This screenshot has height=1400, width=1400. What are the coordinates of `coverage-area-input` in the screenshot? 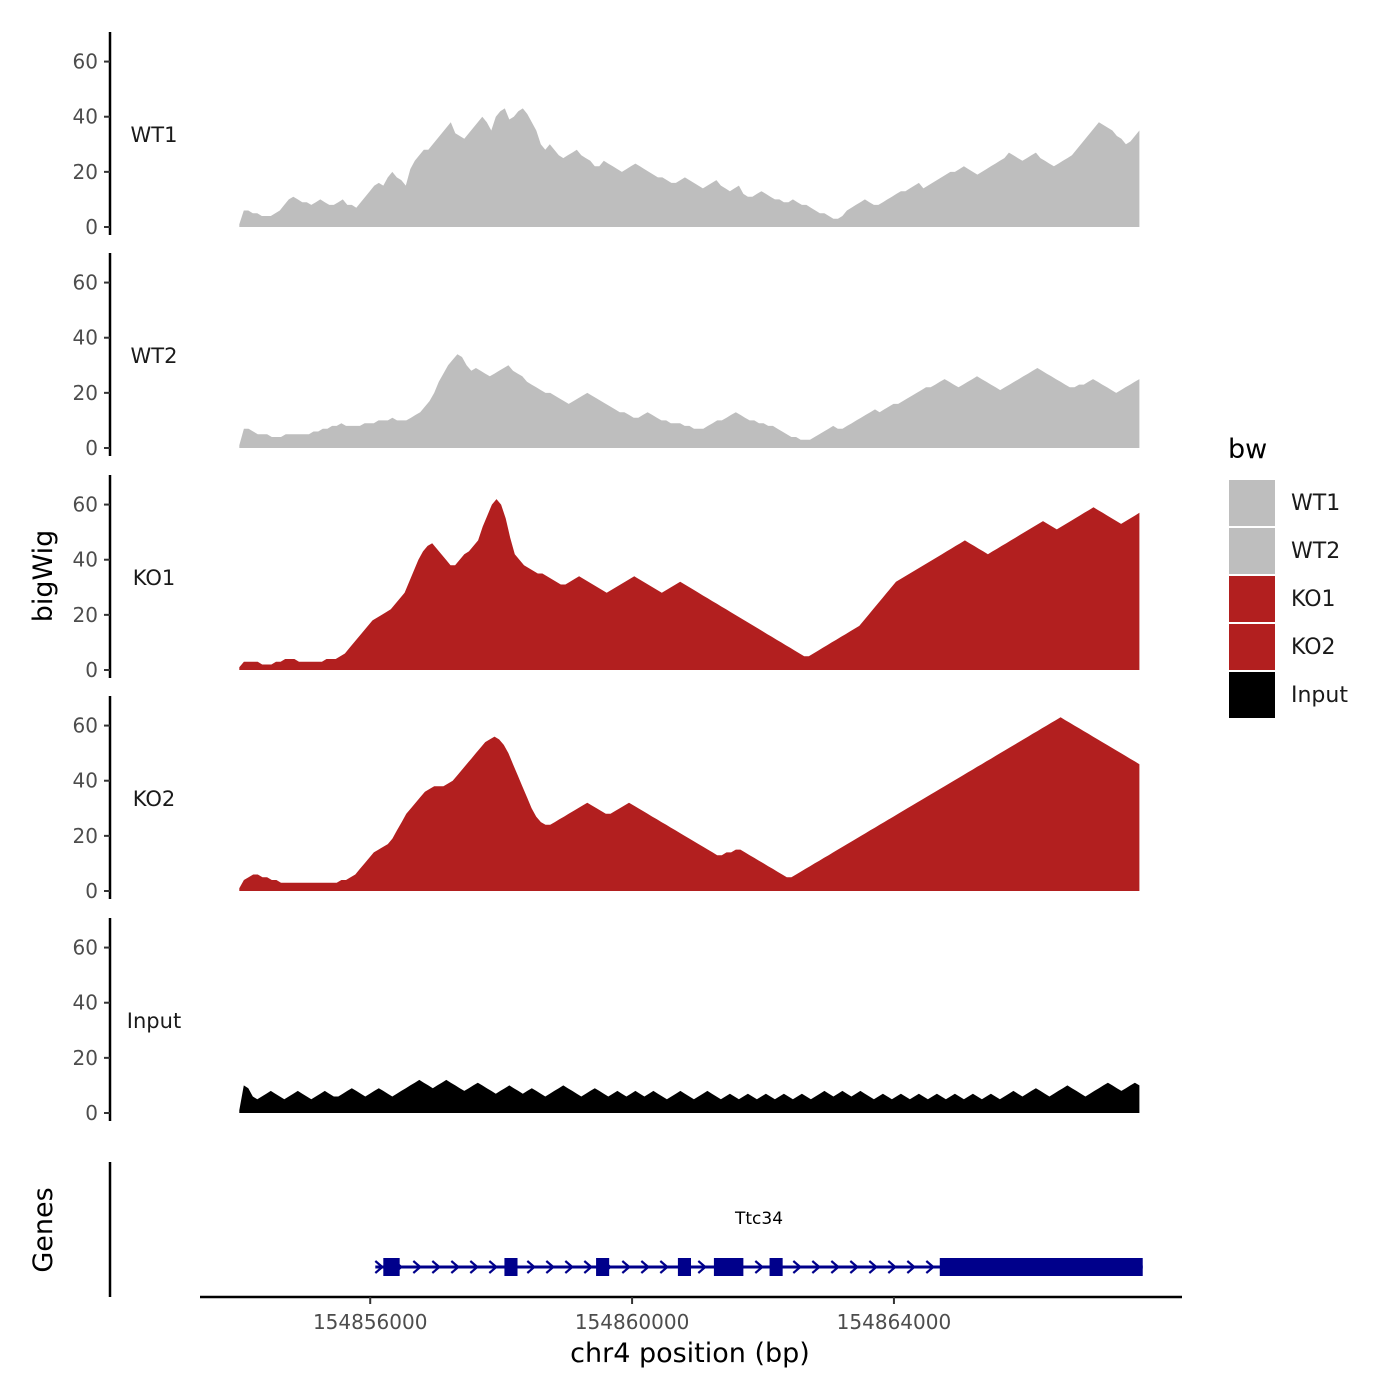 It's located at (689, 1096).